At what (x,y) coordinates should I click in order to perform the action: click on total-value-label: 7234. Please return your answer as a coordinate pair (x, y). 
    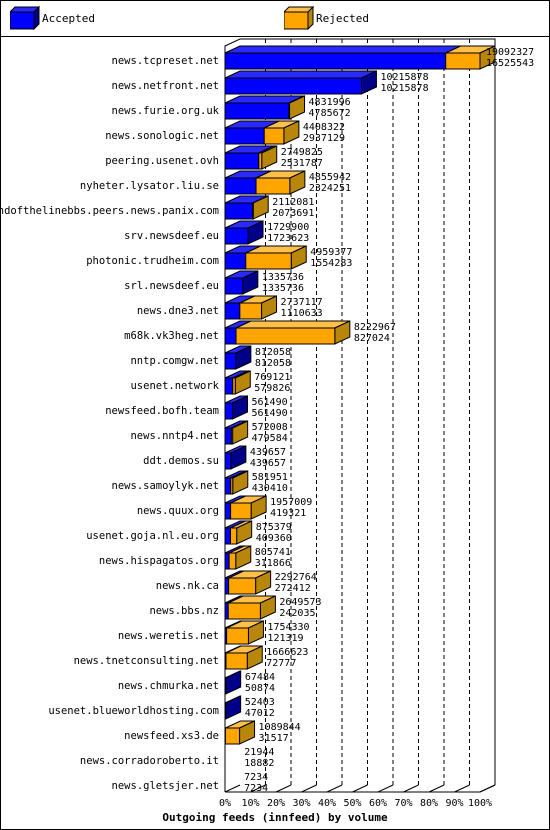
    Looking at the image, I should click on (256, 777).